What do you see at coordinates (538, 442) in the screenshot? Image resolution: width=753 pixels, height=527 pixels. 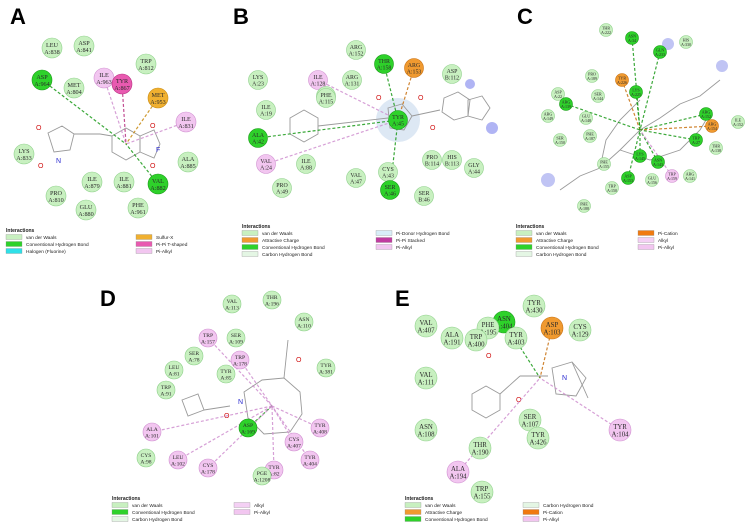 I see `residue-number: A:426` at bounding box center [538, 442].